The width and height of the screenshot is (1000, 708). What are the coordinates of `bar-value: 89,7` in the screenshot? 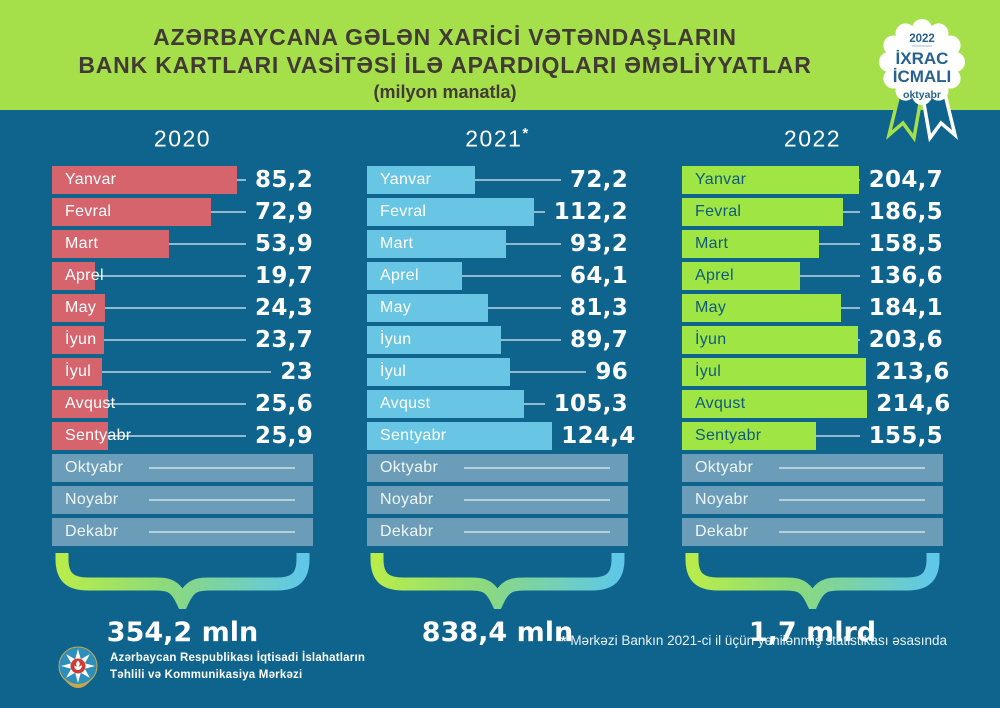 It's located at (599, 339).